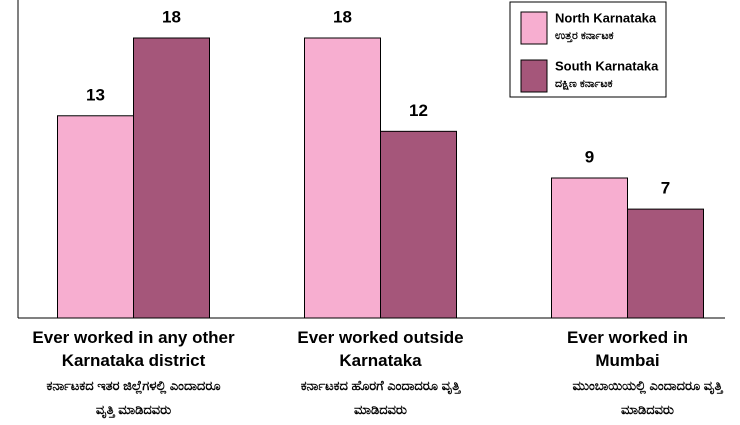  What do you see at coordinates (584, 84) in the screenshot?
I see `legend-label-kannada: ದಕ್ಷಿಣ ಕರ್ನಾಟಕ` at bounding box center [584, 84].